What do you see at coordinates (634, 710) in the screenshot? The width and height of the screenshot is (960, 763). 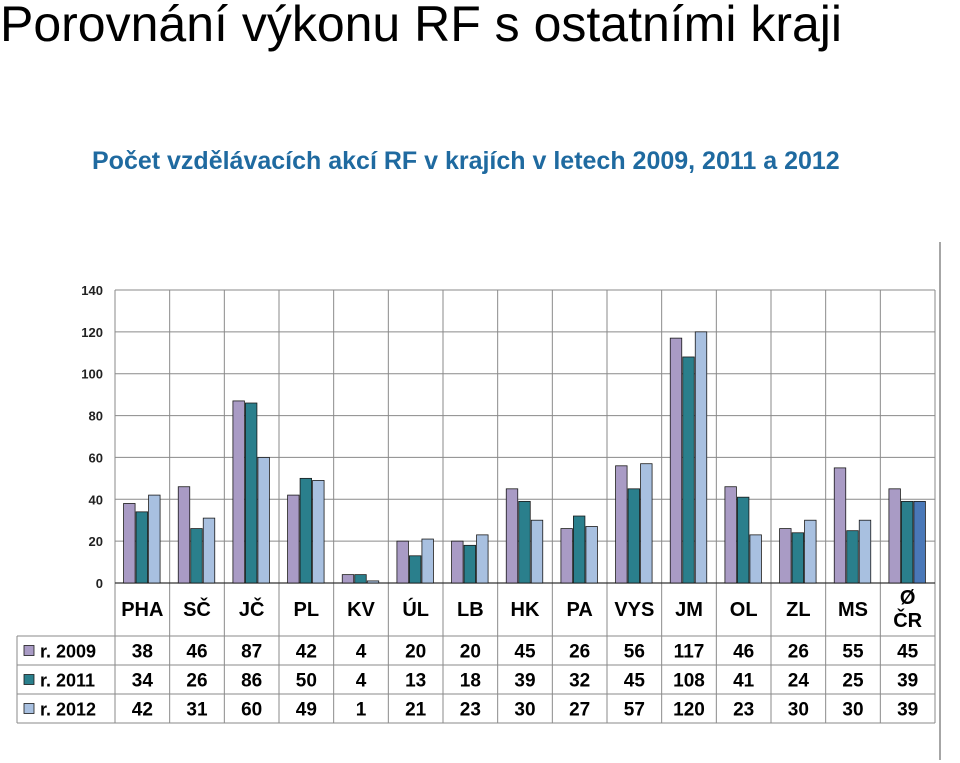 I see `table-cell: 57` at bounding box center [634, 710].